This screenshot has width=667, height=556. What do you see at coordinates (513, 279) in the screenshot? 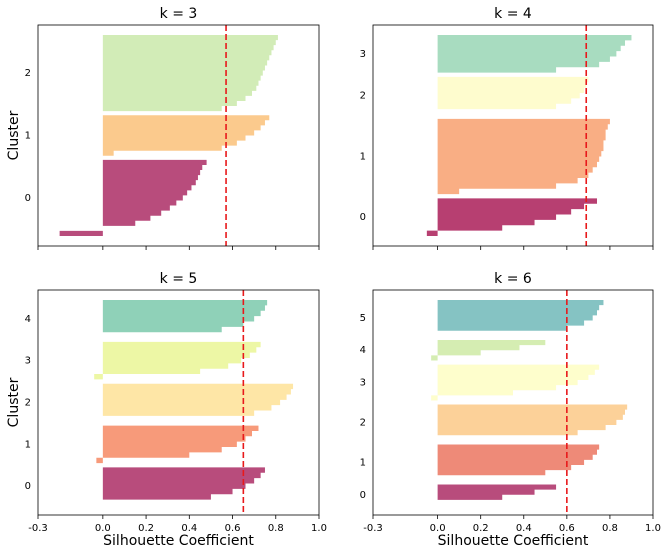
I see `subplot-title: k = 6` at bounding box center [513, 279].